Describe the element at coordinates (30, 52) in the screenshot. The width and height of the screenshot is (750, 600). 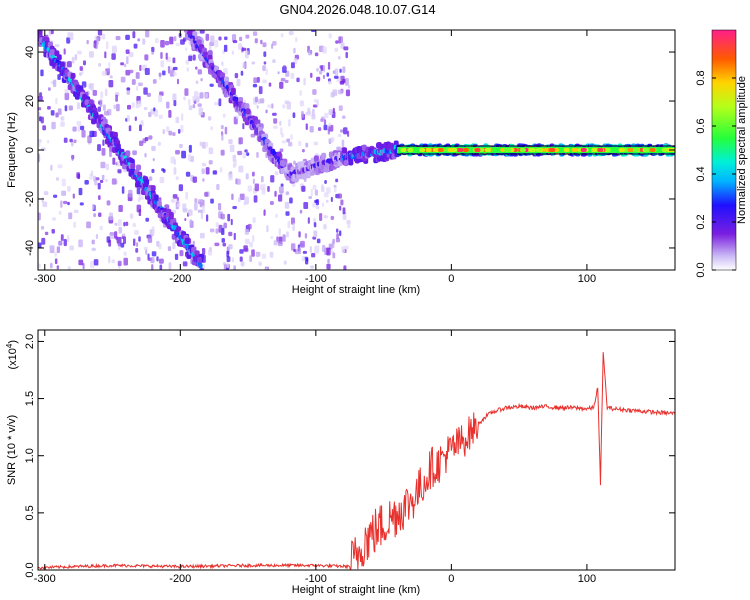
I see `spectrogram-y-tick-label: 40` at that location.